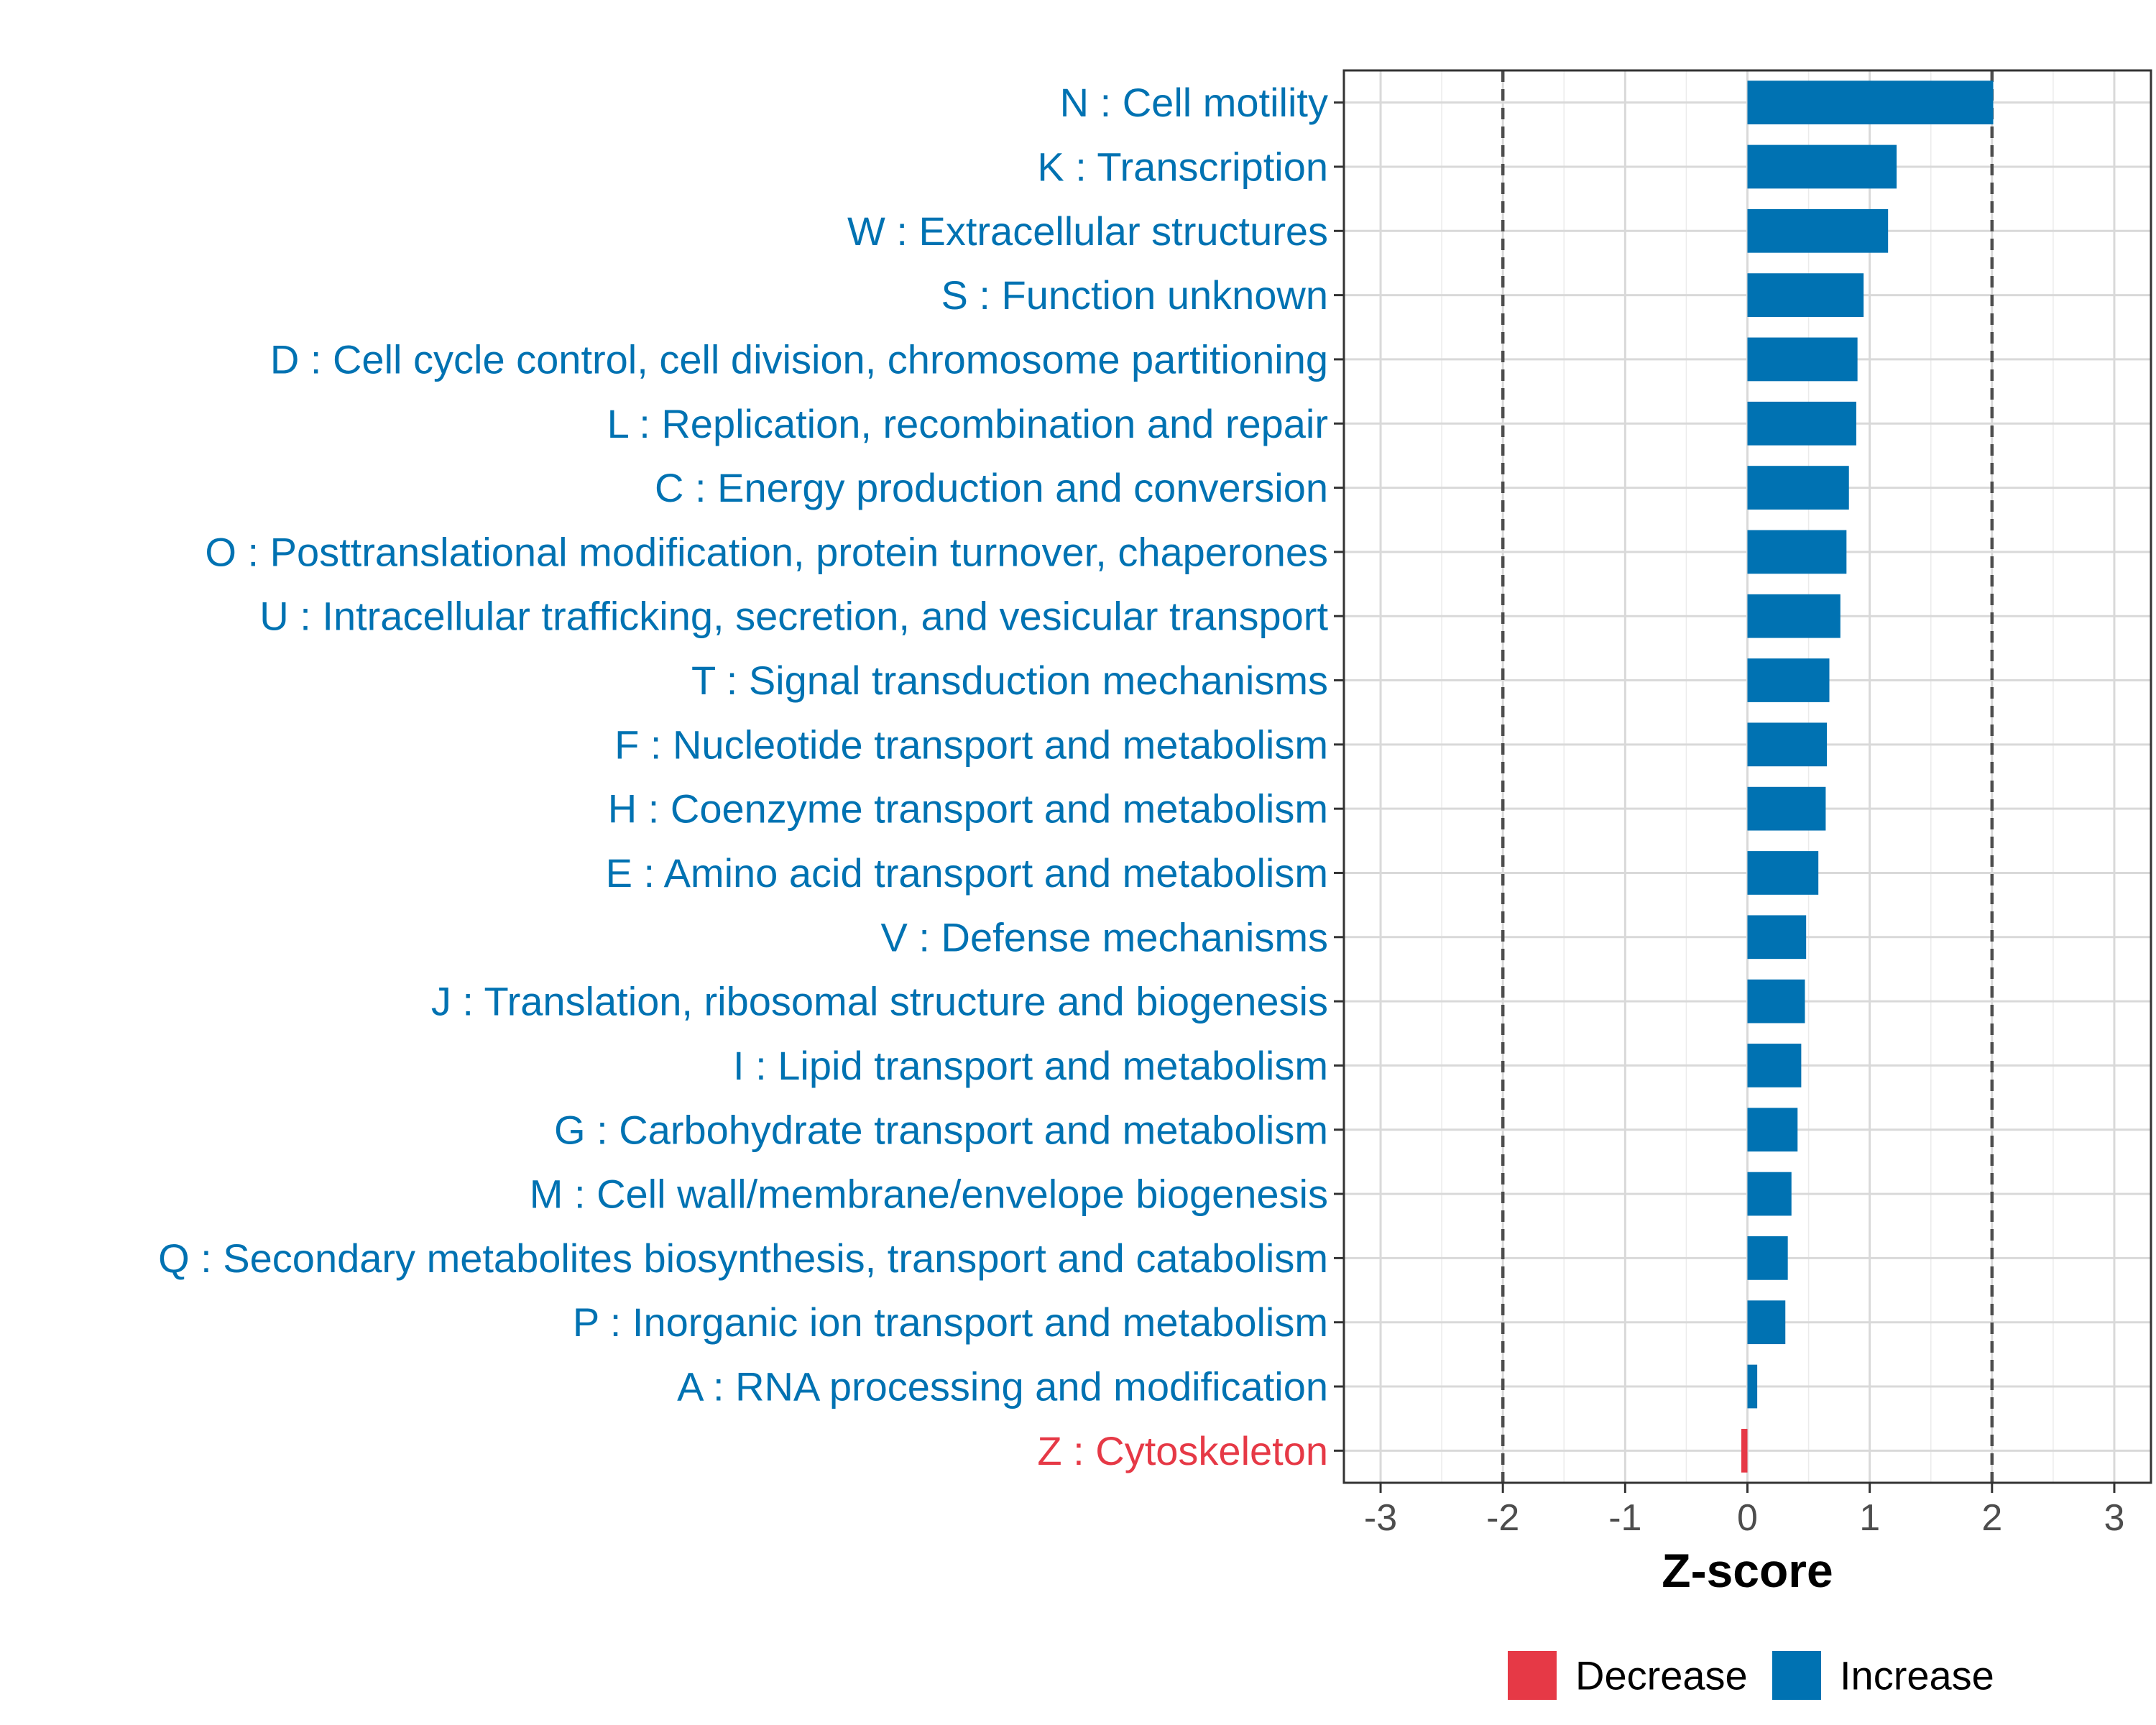 Image resolution: width=2156 pixels, height=1725 pixels. I want to click on category-label: T : Signal transduction mechanisms, so click(1010, 680).